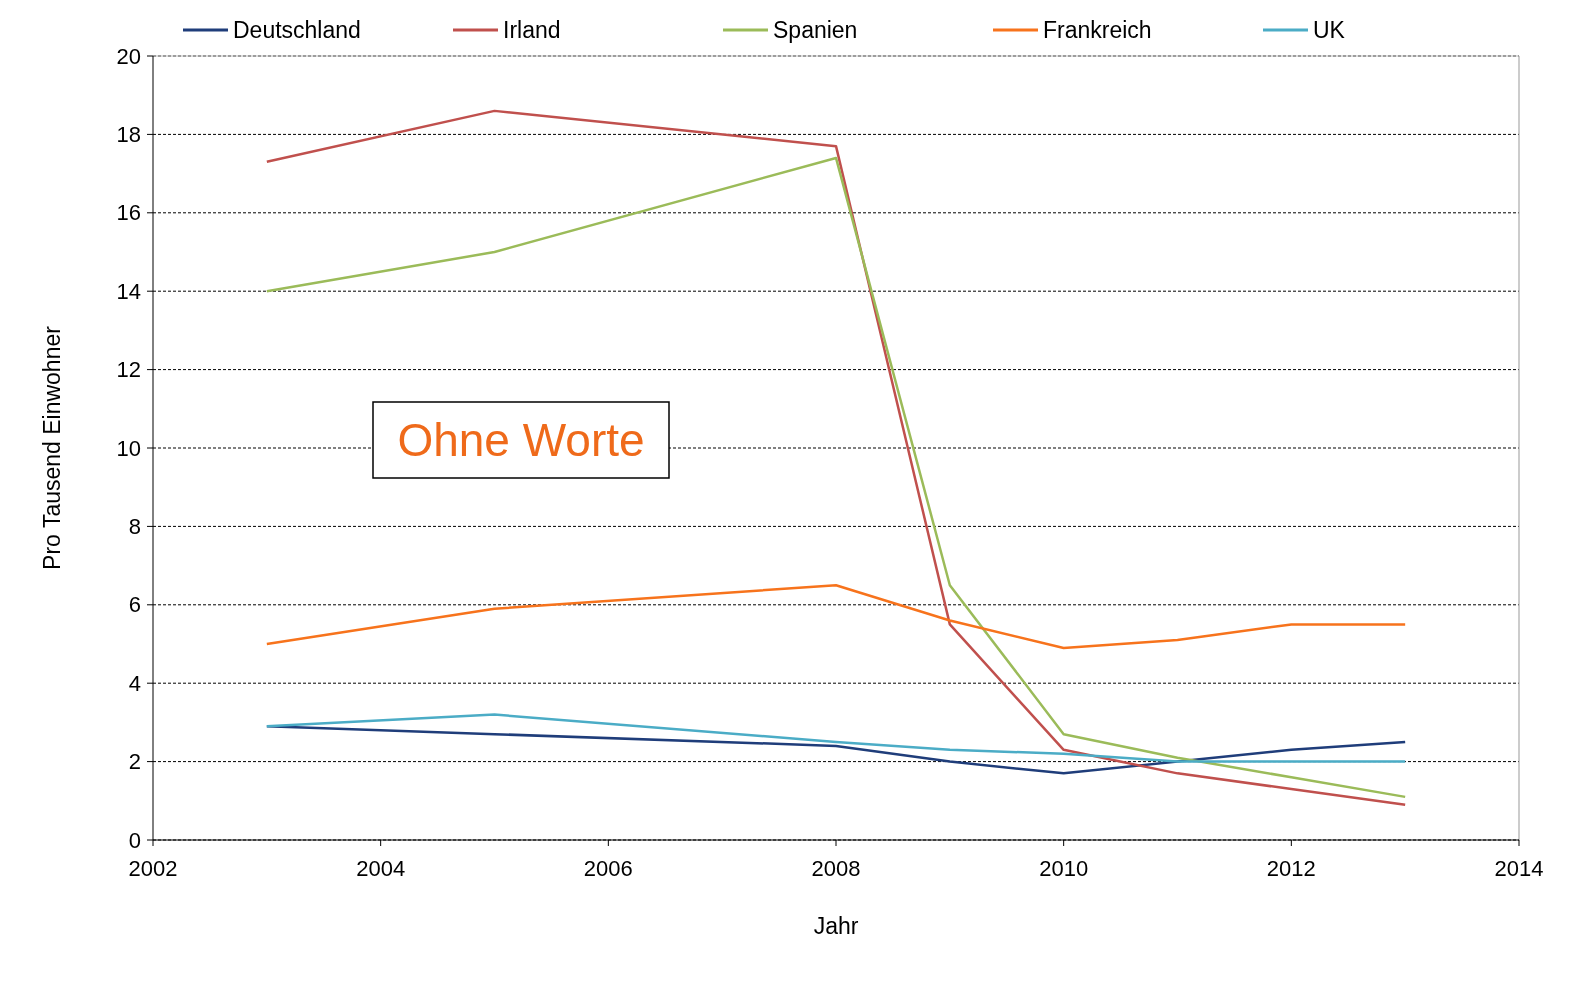  Describe the element at coordinates (128, 370) in the screenshot. I see `y-tick-label: 12` at that location.